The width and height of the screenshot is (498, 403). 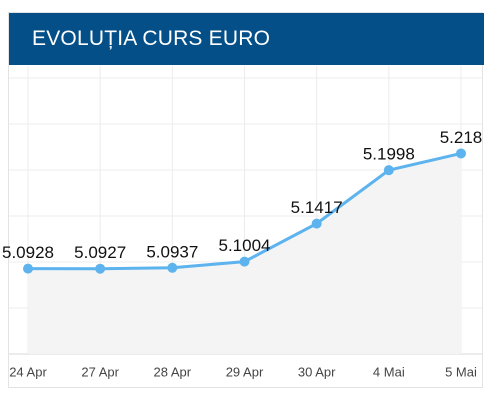 I want to click on chart-title: EVOLUȚIA CURS EURO, so click(x=151, y=38).